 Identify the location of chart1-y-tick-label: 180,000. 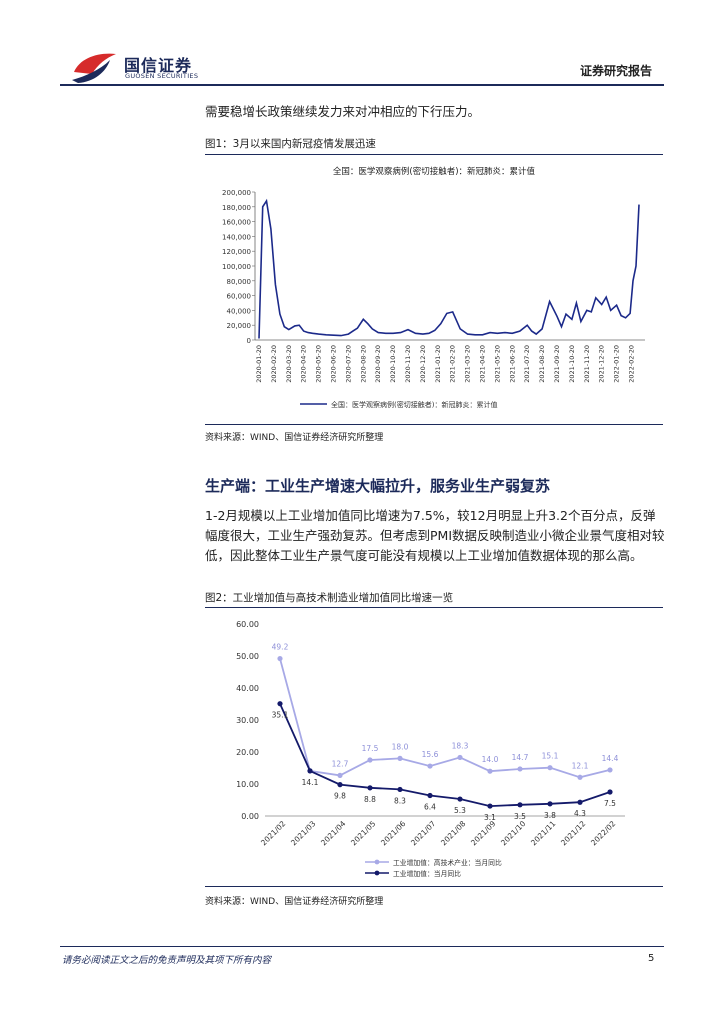
(236, 208).